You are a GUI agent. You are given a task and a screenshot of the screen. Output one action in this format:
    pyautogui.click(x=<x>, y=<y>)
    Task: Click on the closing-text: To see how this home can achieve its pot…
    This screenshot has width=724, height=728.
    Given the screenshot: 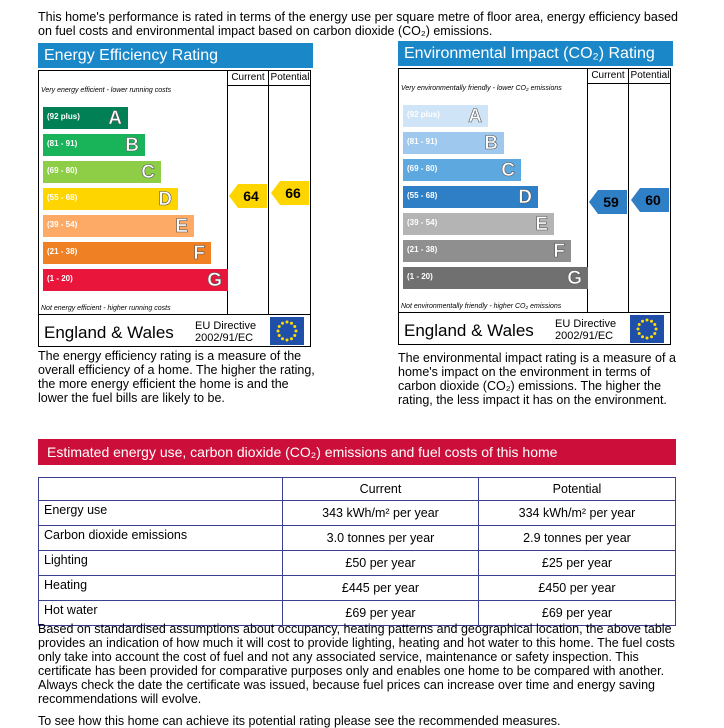 What is the action you would take?
    pyautogui.click(x=299, y=721)
    